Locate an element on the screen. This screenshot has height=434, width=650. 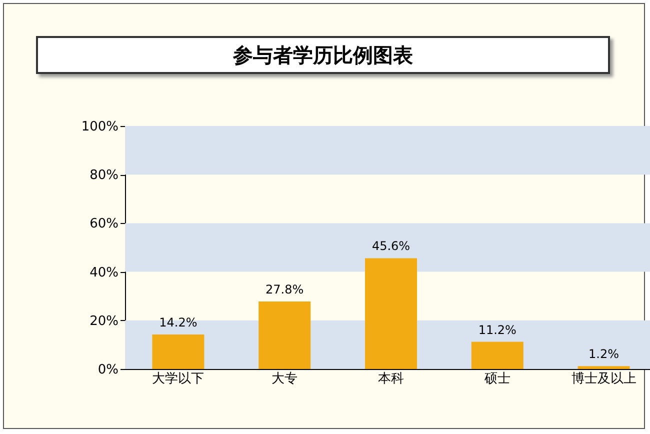
x-tick-label: 本科 is located at coordinates (391, 379).